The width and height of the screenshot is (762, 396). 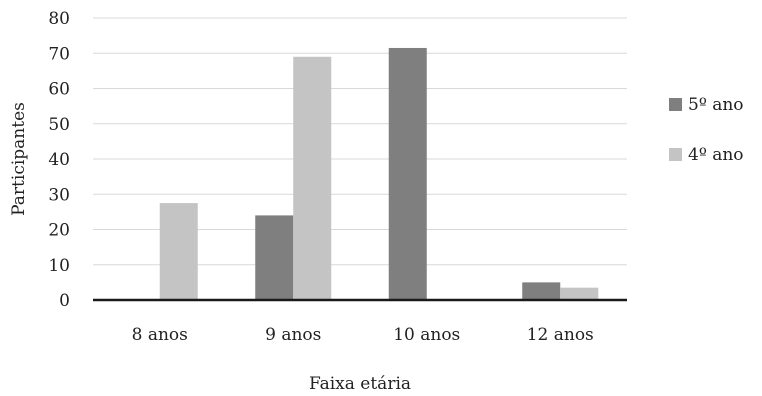 I want to click on x-tick-label: 10 anos, so click(x=426, y=335).